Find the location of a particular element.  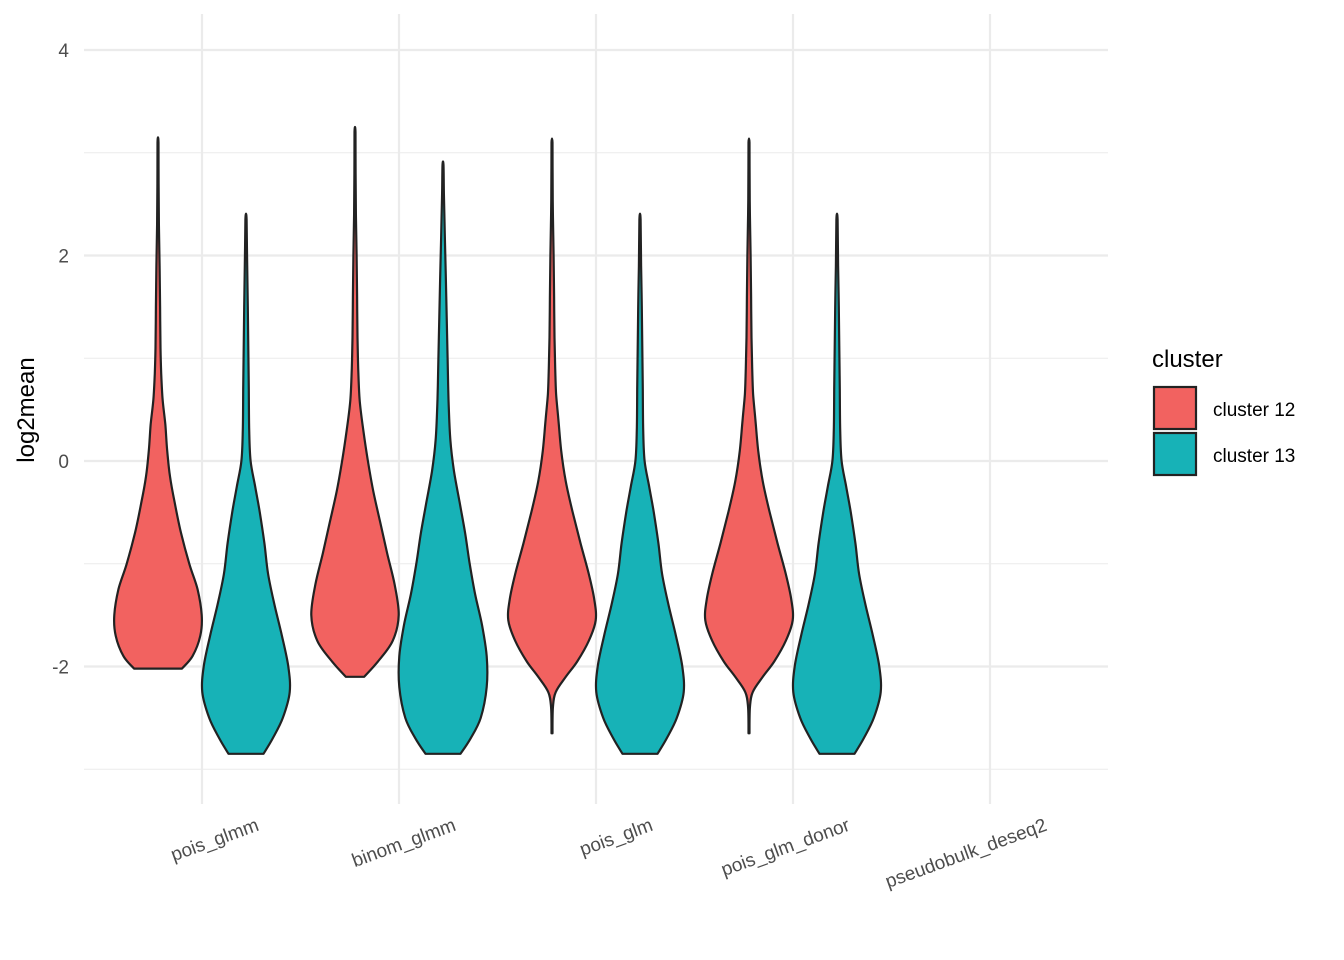

legend-title: cluster is located at coordinates (1187, 359).